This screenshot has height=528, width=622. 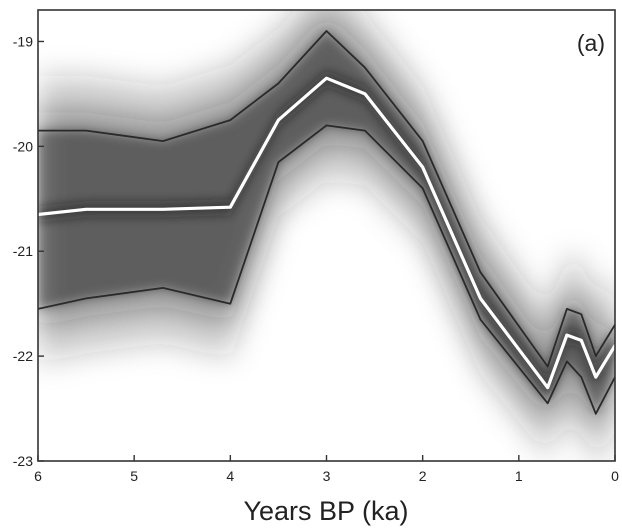 I want to click on y-tick-label: -21, so click(x=23, y=251).